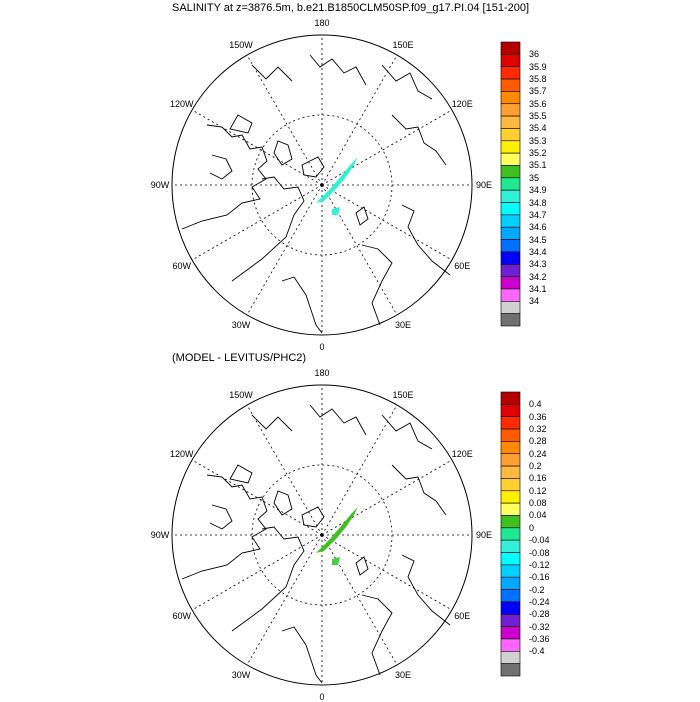  Describe the element at coordinates (538, 103) in the screenshot. I see `colorbar-label: 35.6` at that location.